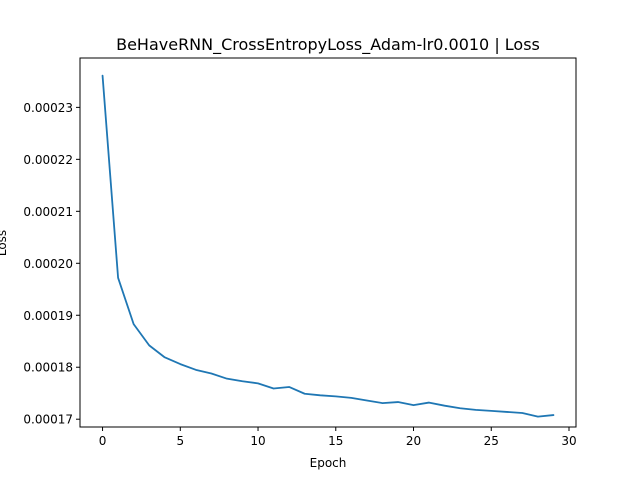 This screenshot has width=640, height=480. What do you see at coordinates (48, 420) in the screenshot?
I see `y-tick-label: 0.00017` at bounding box center [48, 420].